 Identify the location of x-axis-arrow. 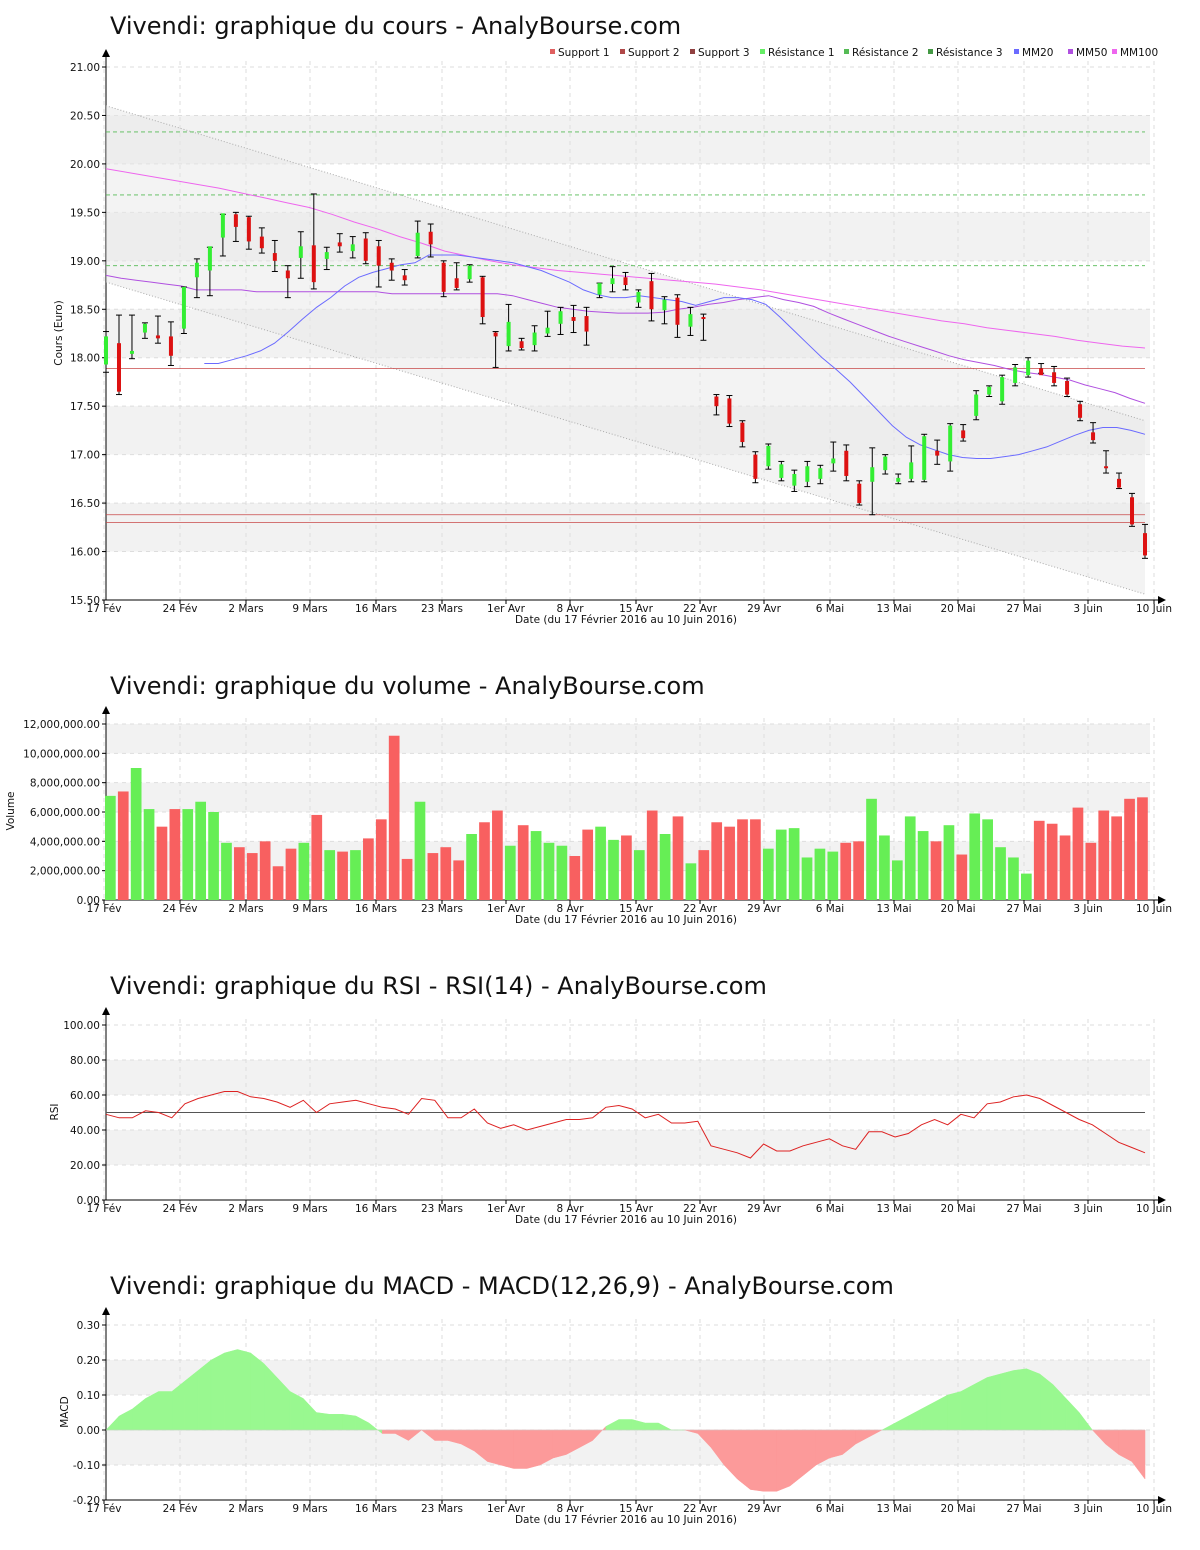
(1162, 900).